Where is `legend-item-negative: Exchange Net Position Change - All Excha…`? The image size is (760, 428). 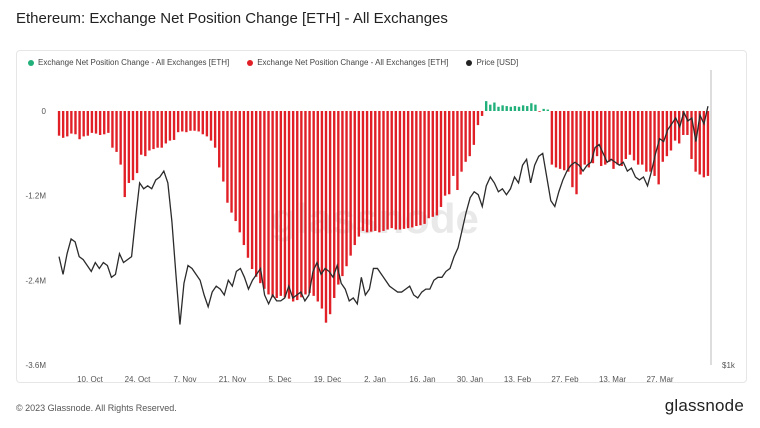
legend-item-negative: Exchange Net Position Change - All Excha… is located at coordinates (347, 62).